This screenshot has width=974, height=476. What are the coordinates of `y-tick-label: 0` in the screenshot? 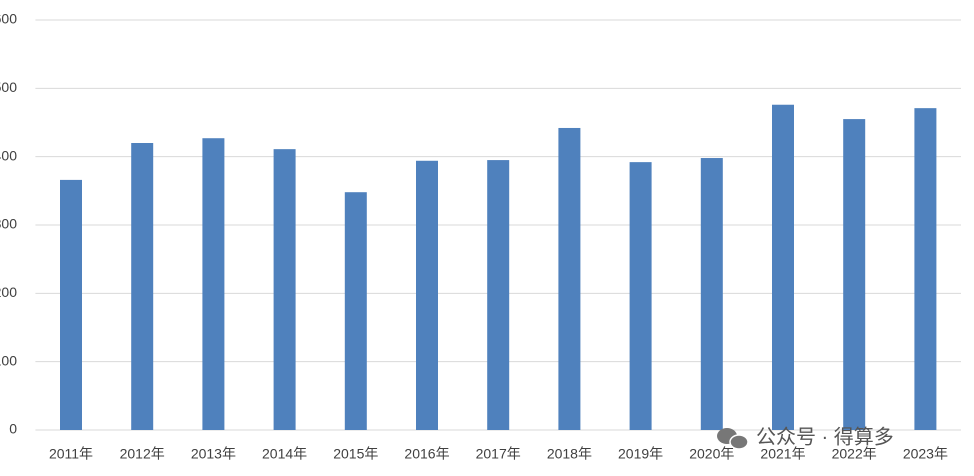 It's located at (13, 429).